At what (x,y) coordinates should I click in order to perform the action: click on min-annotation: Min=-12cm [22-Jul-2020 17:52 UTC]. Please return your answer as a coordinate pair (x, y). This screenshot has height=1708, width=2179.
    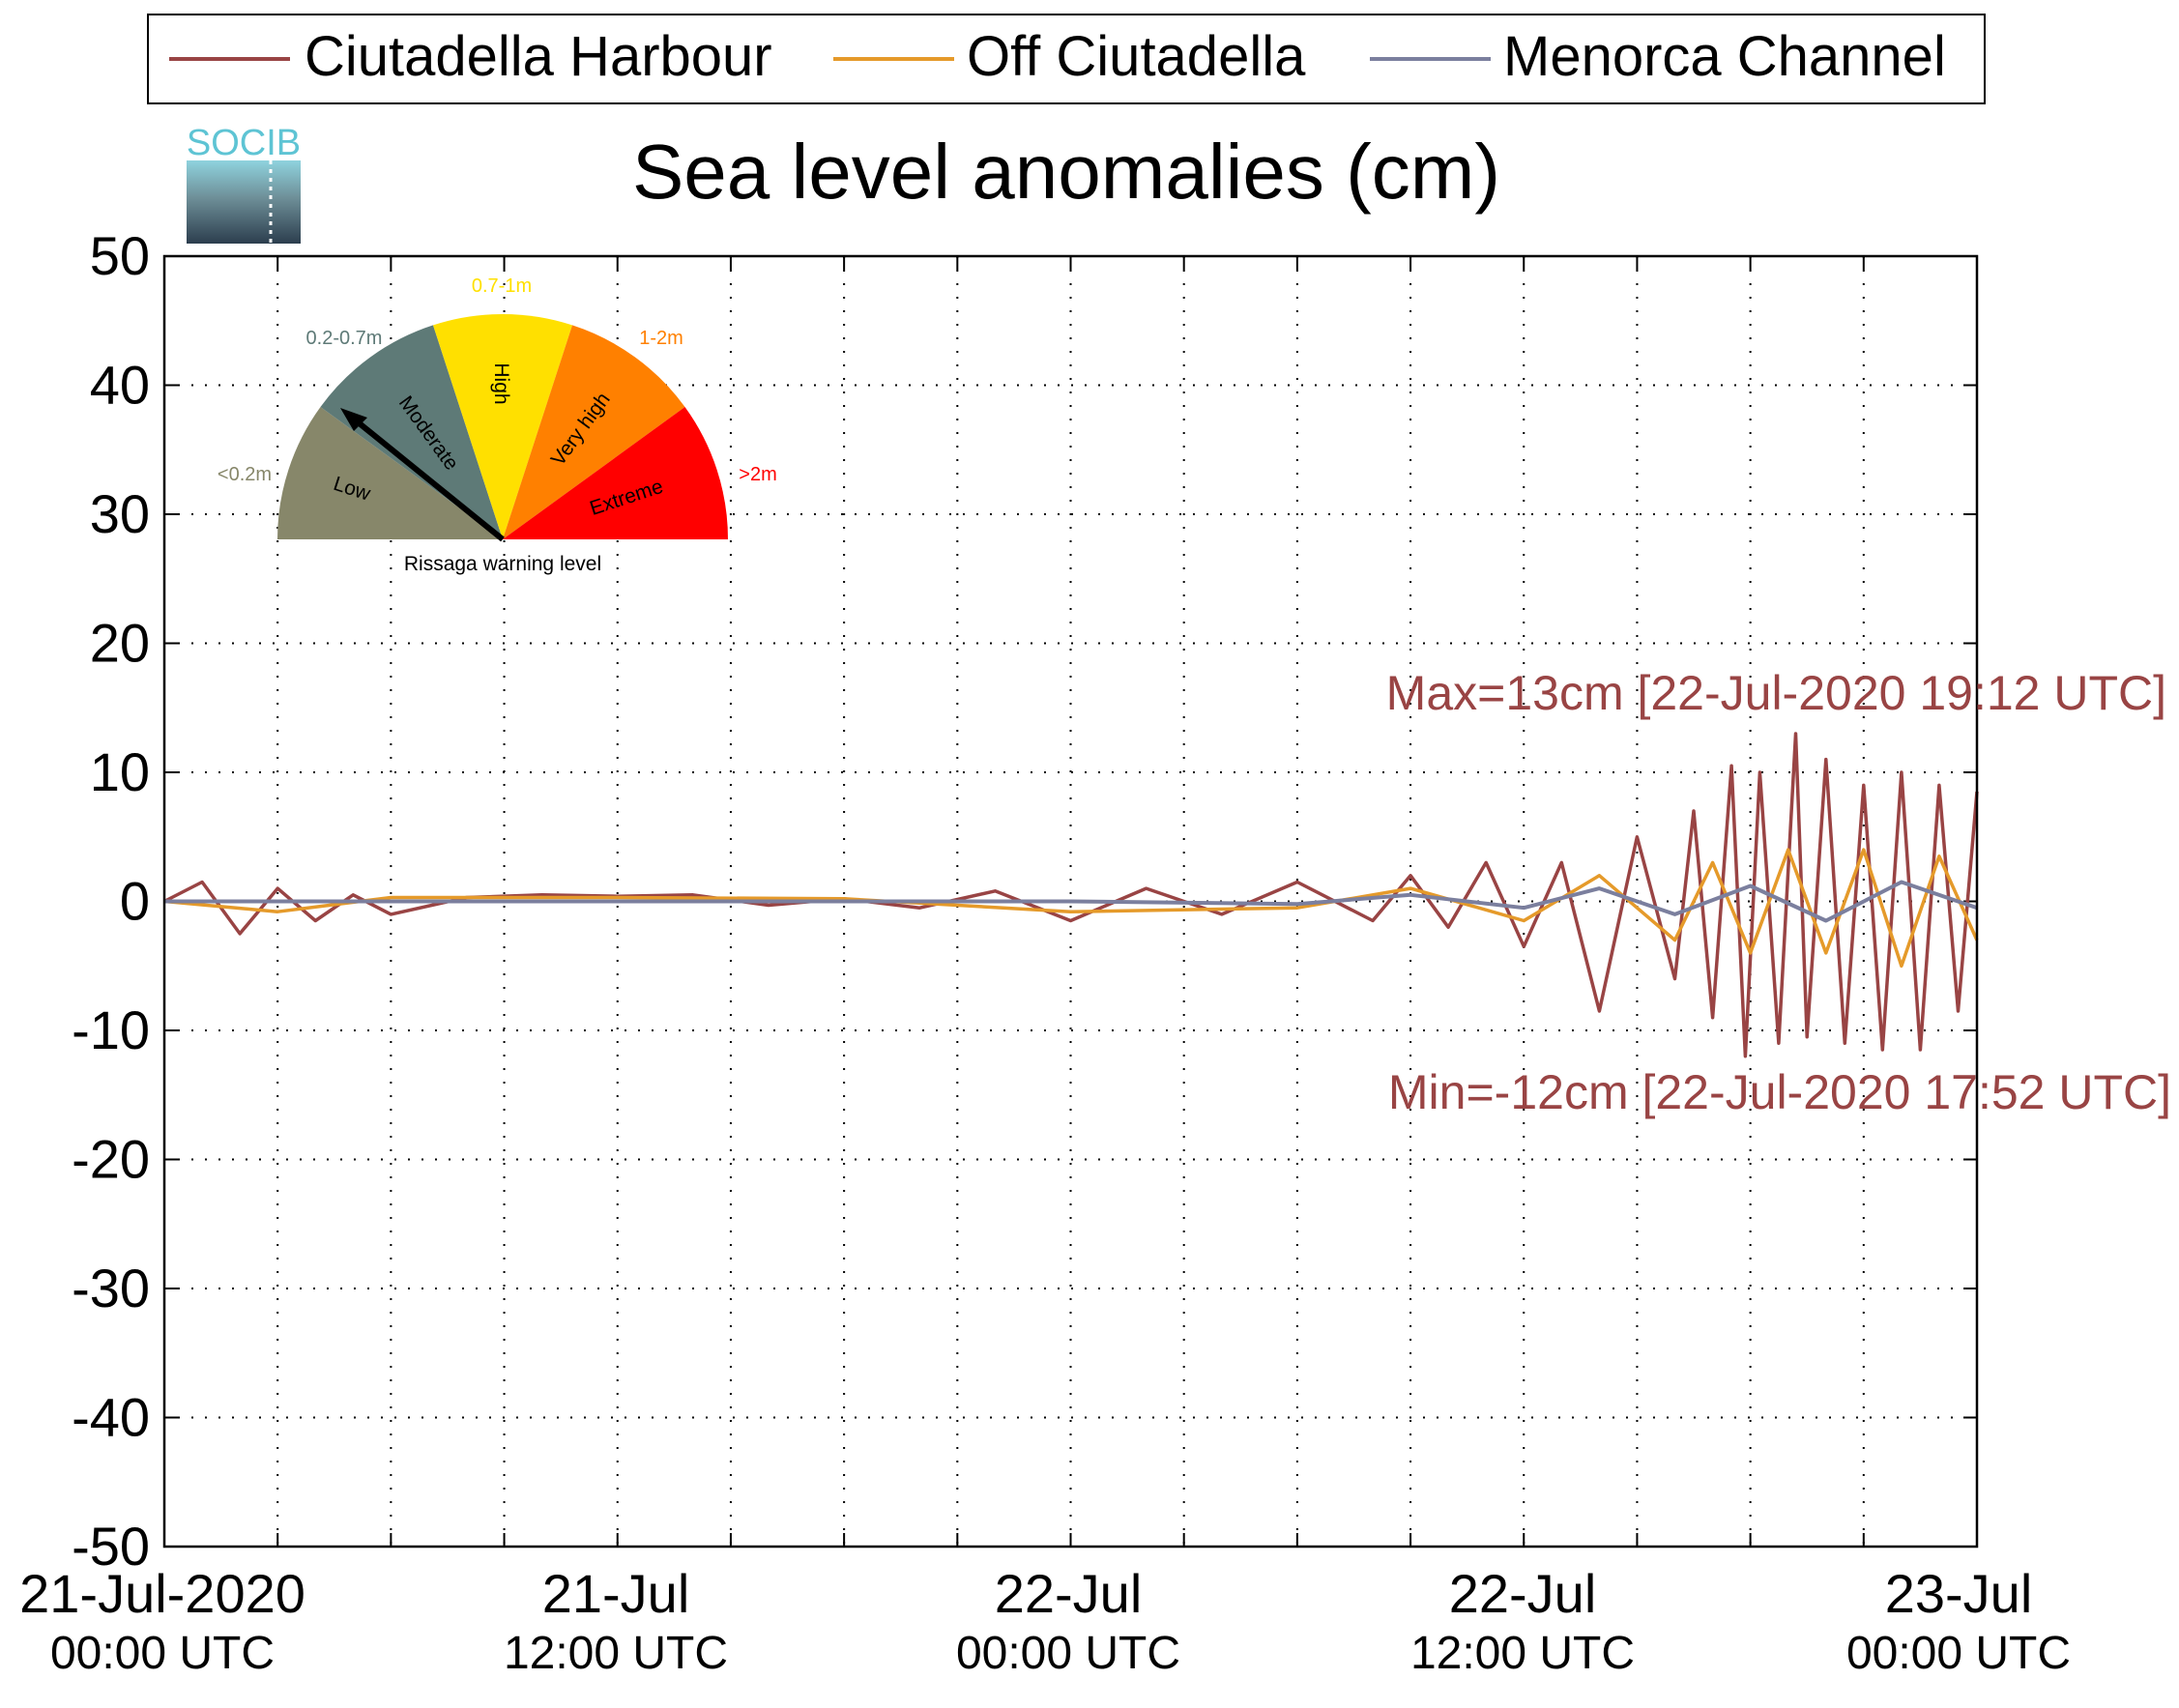
    Looking at the image, I should click on (1779, 1092).